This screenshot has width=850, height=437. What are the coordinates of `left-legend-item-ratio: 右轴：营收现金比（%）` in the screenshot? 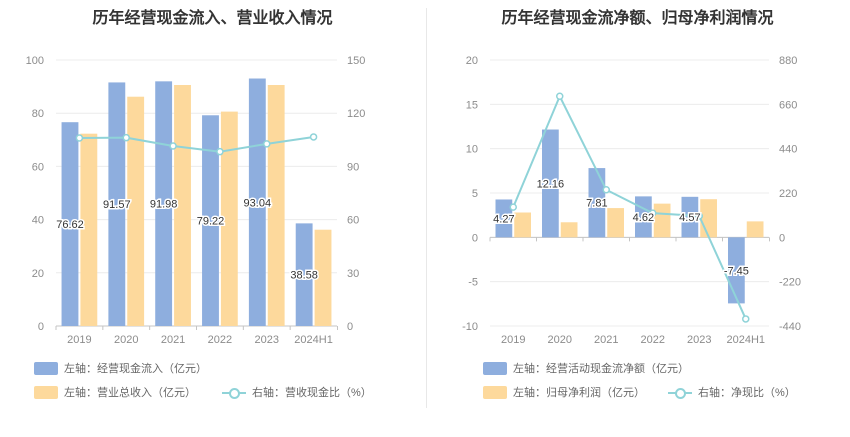 It's located at (297, 392).